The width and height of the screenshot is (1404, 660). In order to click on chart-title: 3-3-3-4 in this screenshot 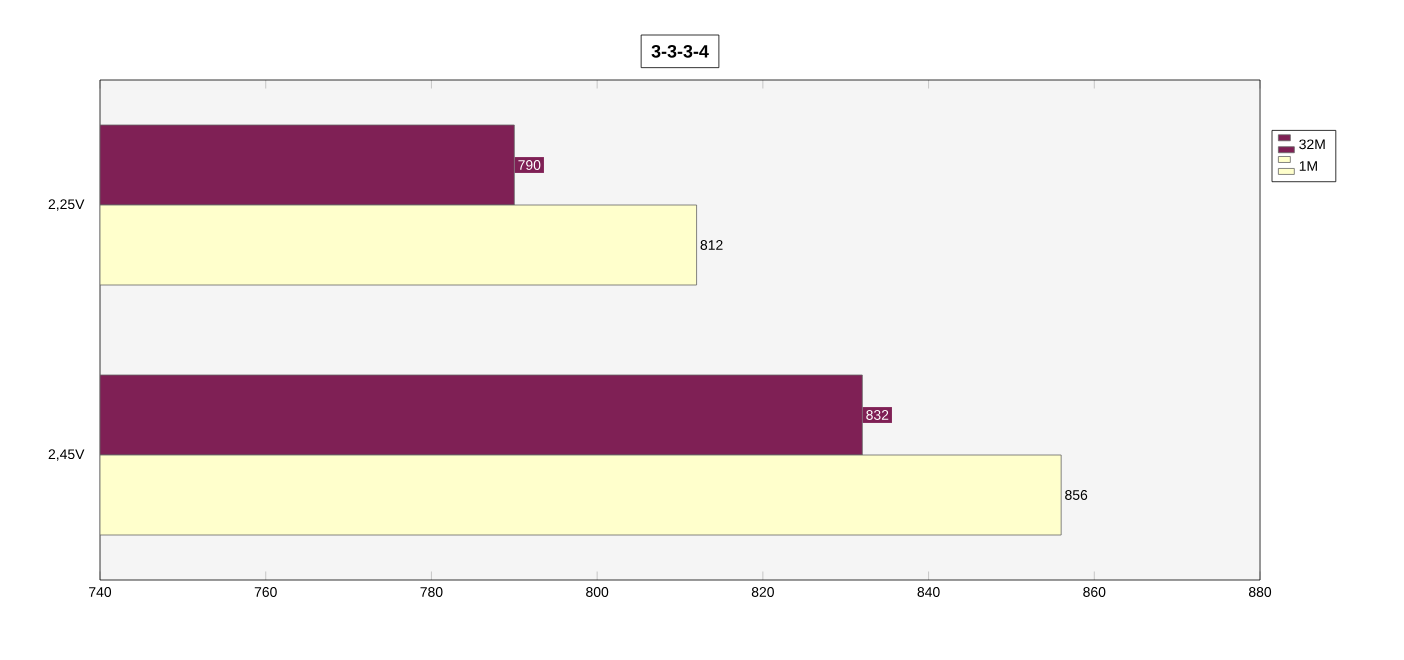, I will do `click(680, 51)`.